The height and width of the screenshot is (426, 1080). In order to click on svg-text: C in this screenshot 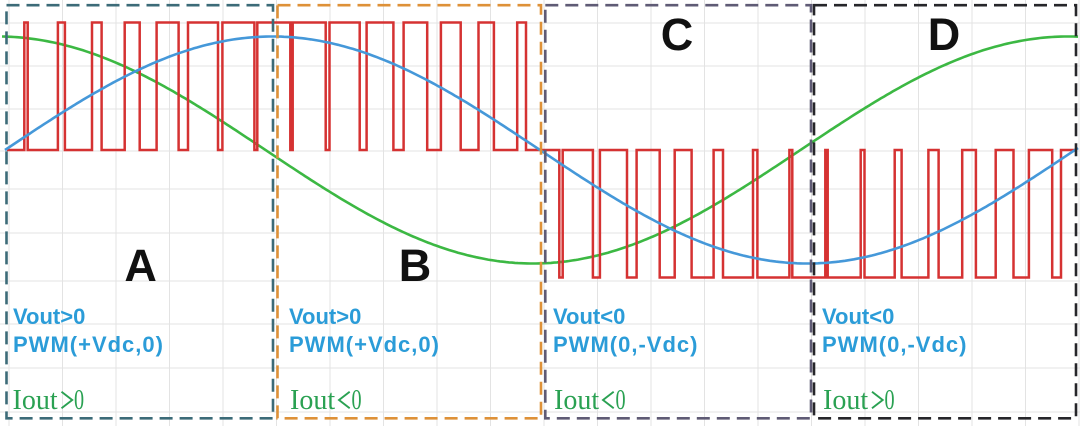, I will do `click(677, 34)`.